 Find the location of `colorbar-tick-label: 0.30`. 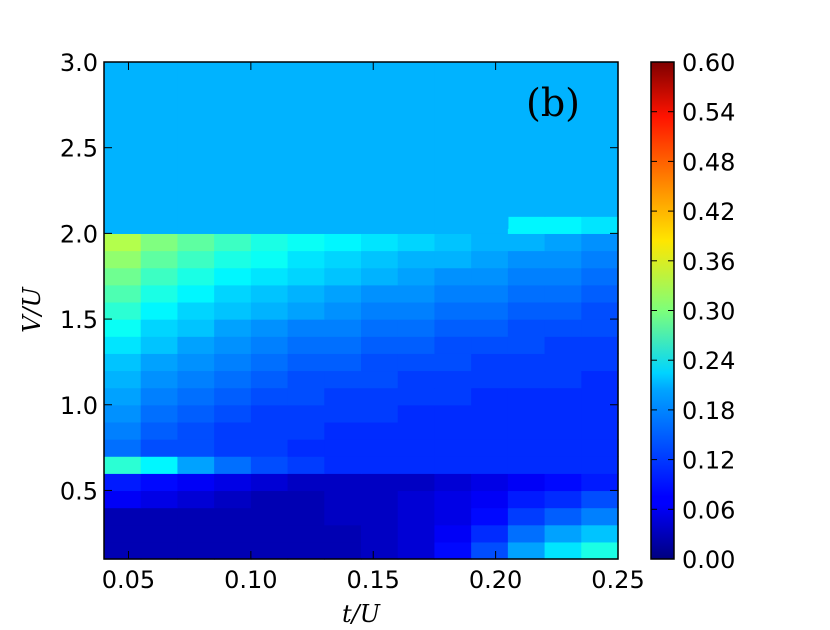

colorbar-tick-label: 0.30 is located at coordinates (708, 312).